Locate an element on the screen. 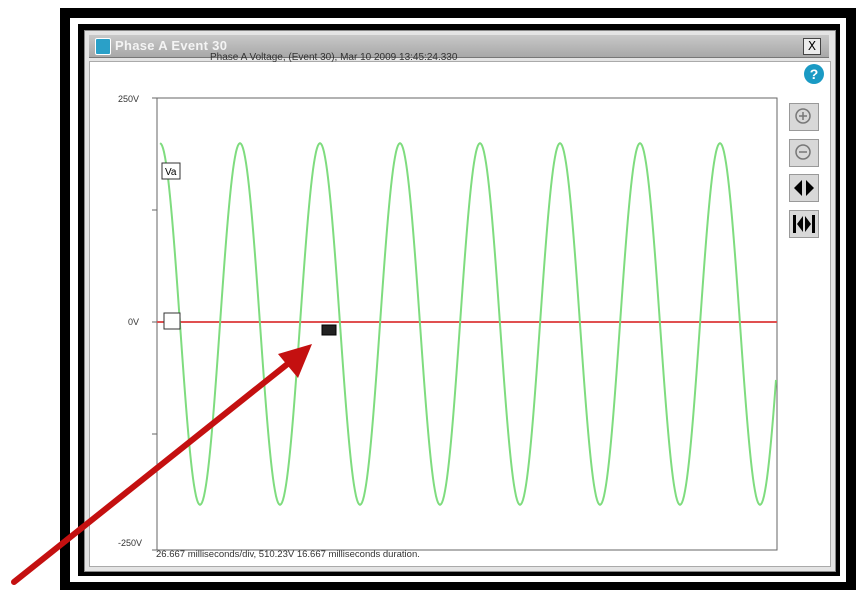 This screenshot has width=859, height=593. arrow-shaft is located at coordinates (152, 472).